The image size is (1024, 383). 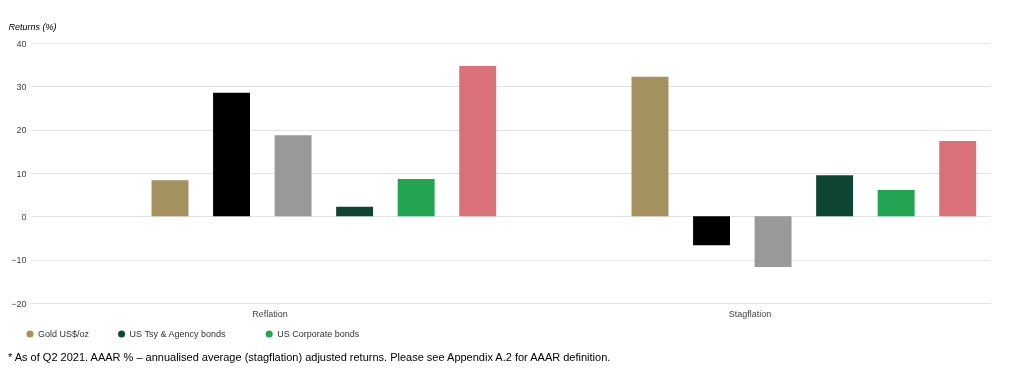 I want to click on y-tick-label: 40, so click(x=21, y=43).